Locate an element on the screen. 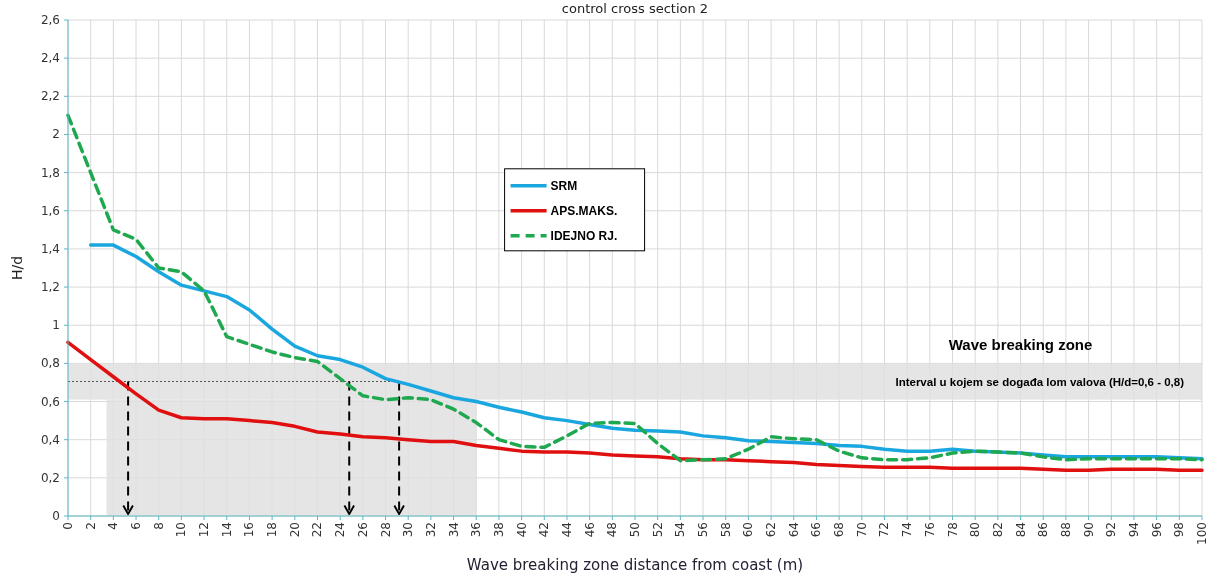  x-tick-label: 8 is located at coordinates (158, 526).